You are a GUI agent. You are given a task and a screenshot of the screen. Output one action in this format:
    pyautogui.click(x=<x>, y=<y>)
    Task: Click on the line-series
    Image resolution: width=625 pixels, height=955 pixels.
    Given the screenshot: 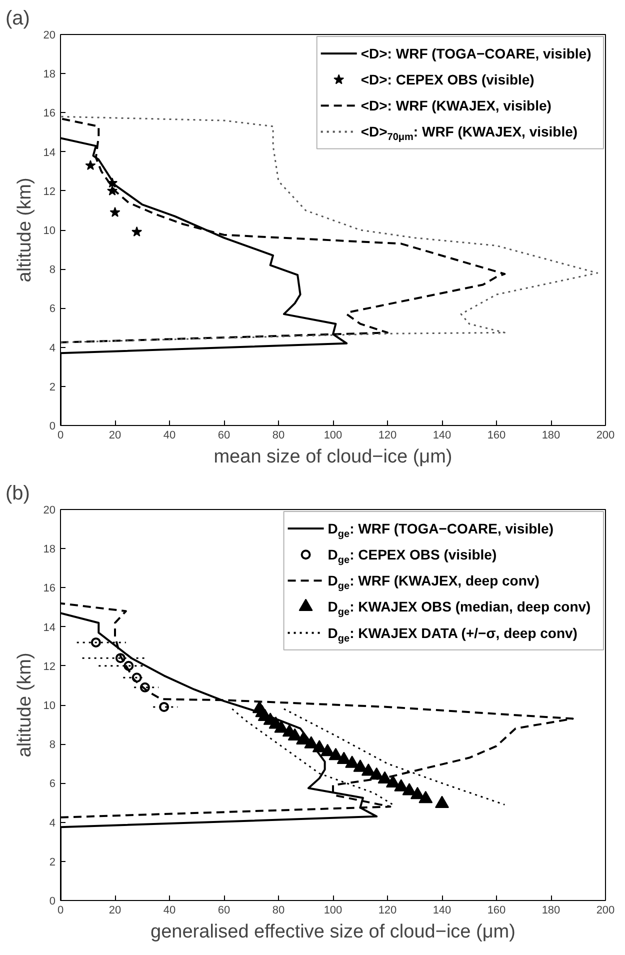 What is the action you would take?
    pyautogui.click(x=394, y=757)
    